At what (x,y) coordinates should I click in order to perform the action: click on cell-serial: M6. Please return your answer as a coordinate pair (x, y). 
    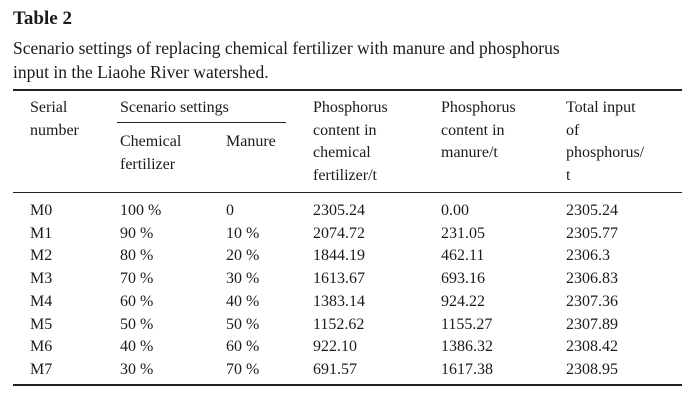
    Looking at the image, I should click on (41, 347).